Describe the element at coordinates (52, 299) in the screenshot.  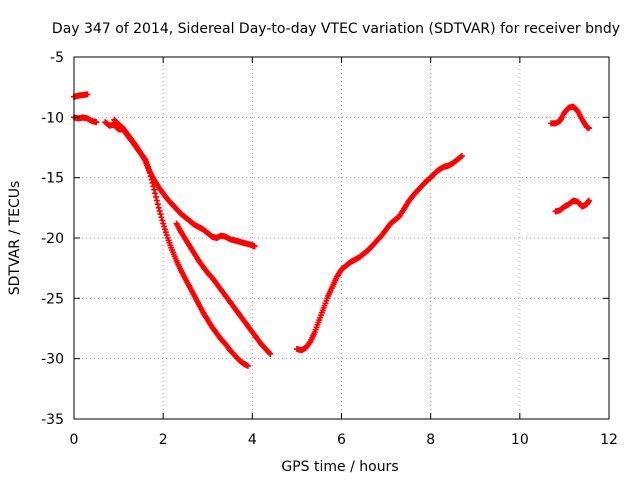
I see `y-tick-label: -25` at that location.